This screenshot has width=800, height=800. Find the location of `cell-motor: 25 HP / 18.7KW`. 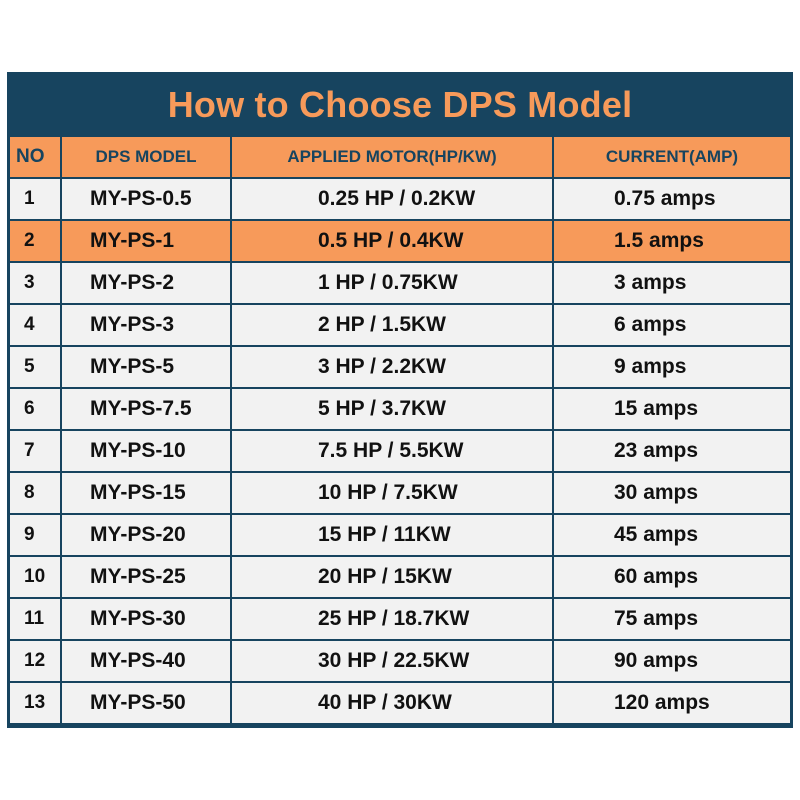

cell-motor: 25 HP / 18.7KW is located at coordinates (393, 620).